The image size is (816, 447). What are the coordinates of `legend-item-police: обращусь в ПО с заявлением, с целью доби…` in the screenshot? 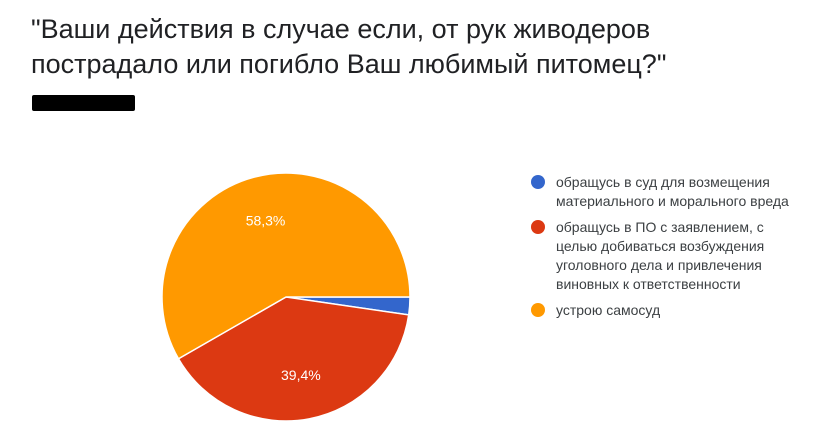 It's located at (666, 256).